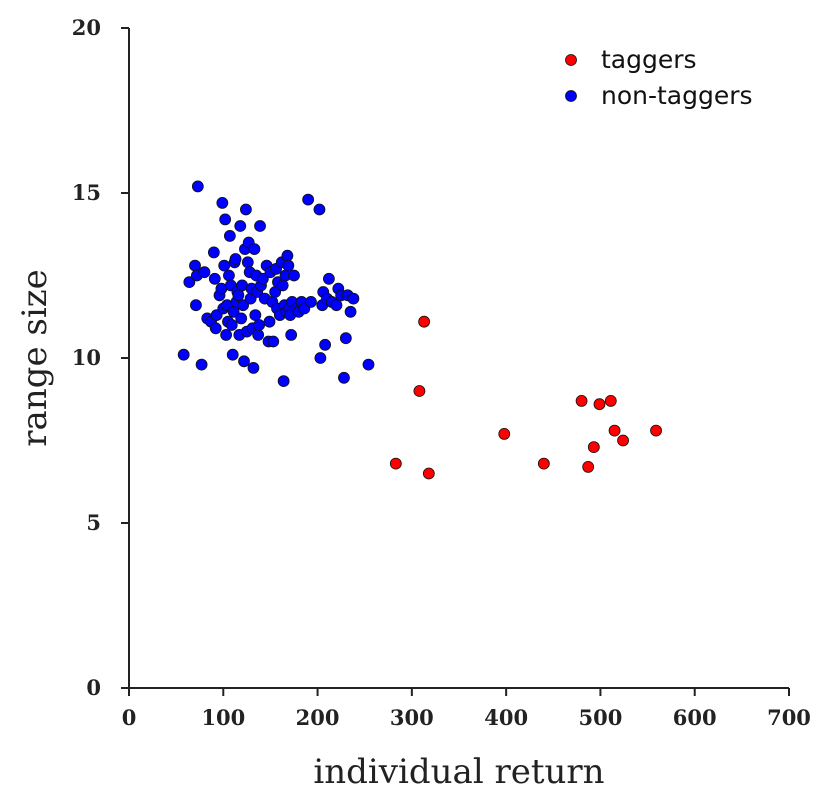 The height and width of the screenshot is (808, 831). Describe the element at coordinates (466, 709) in the screenshot. I see `x-axis-ticks: 0 100 200 300 400 500 600 700` at that location.